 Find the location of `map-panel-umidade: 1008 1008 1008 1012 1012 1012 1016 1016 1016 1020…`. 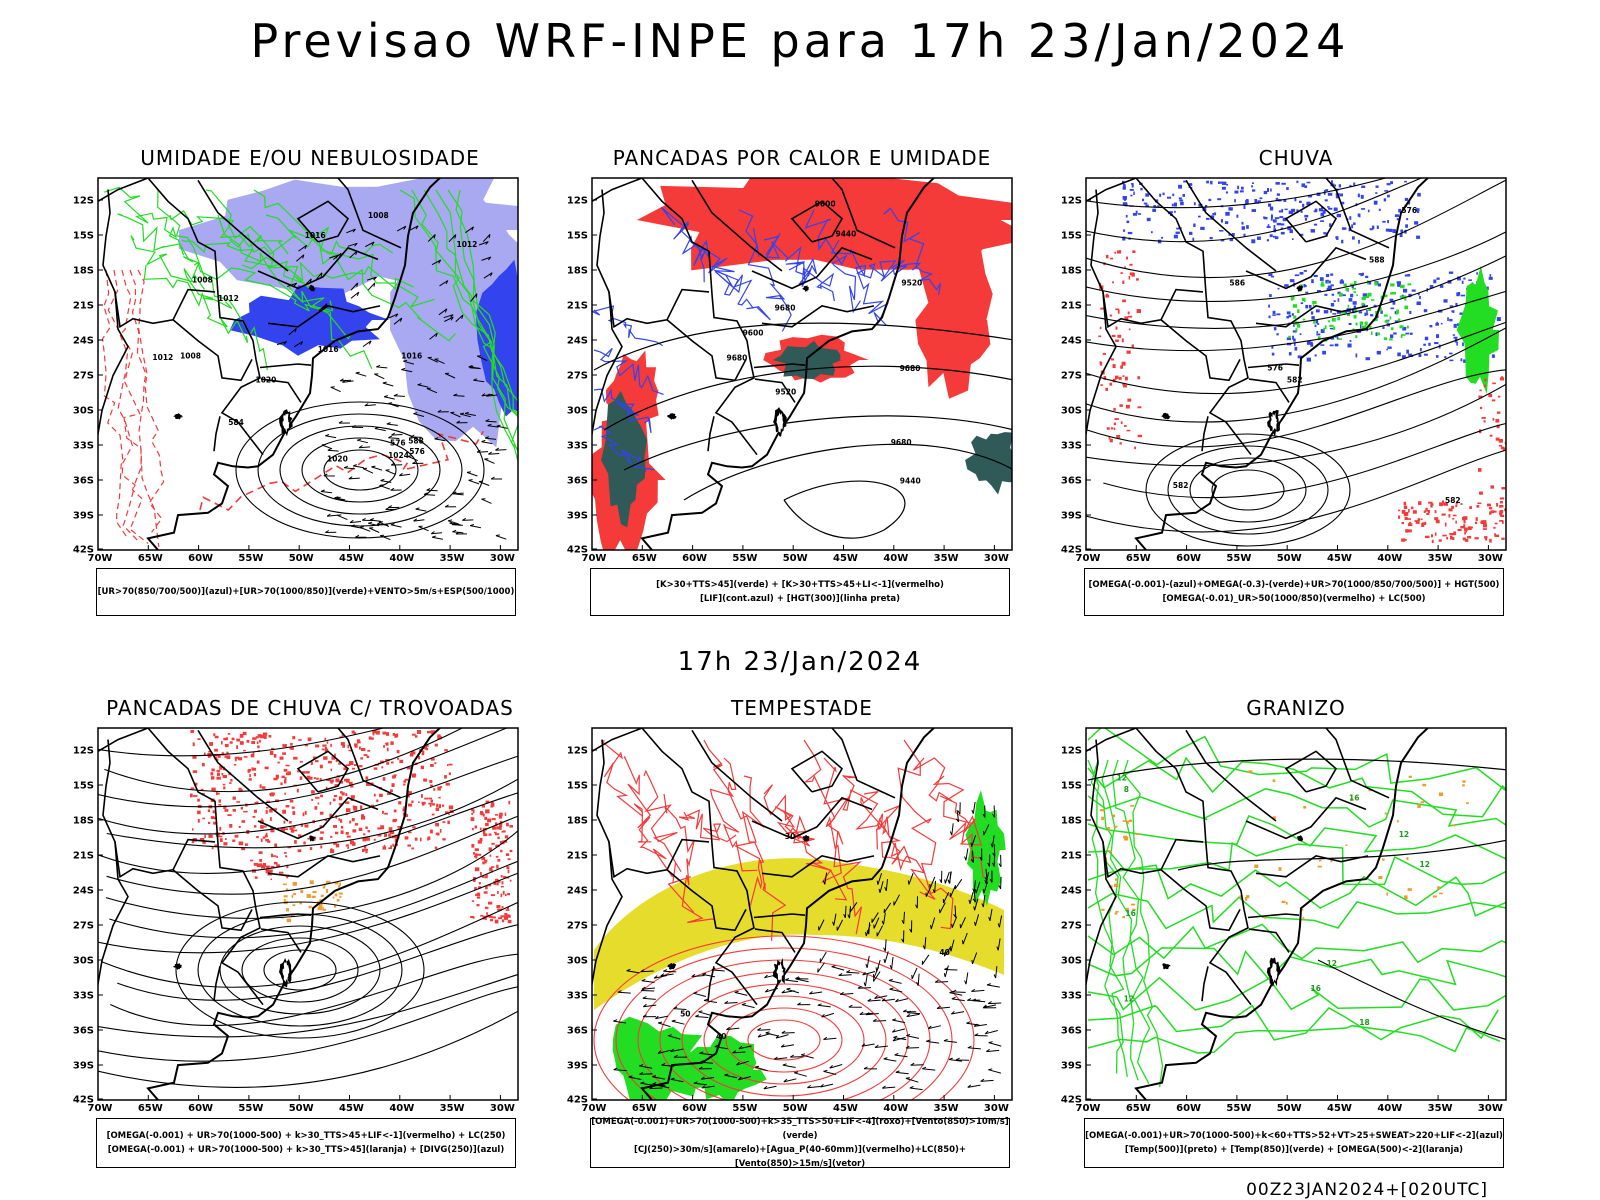

map-panel-umidade: 1008 1008 1008 1012 1012 1012 1016 1016 1016 1020… is located at coordinates (296, 370).